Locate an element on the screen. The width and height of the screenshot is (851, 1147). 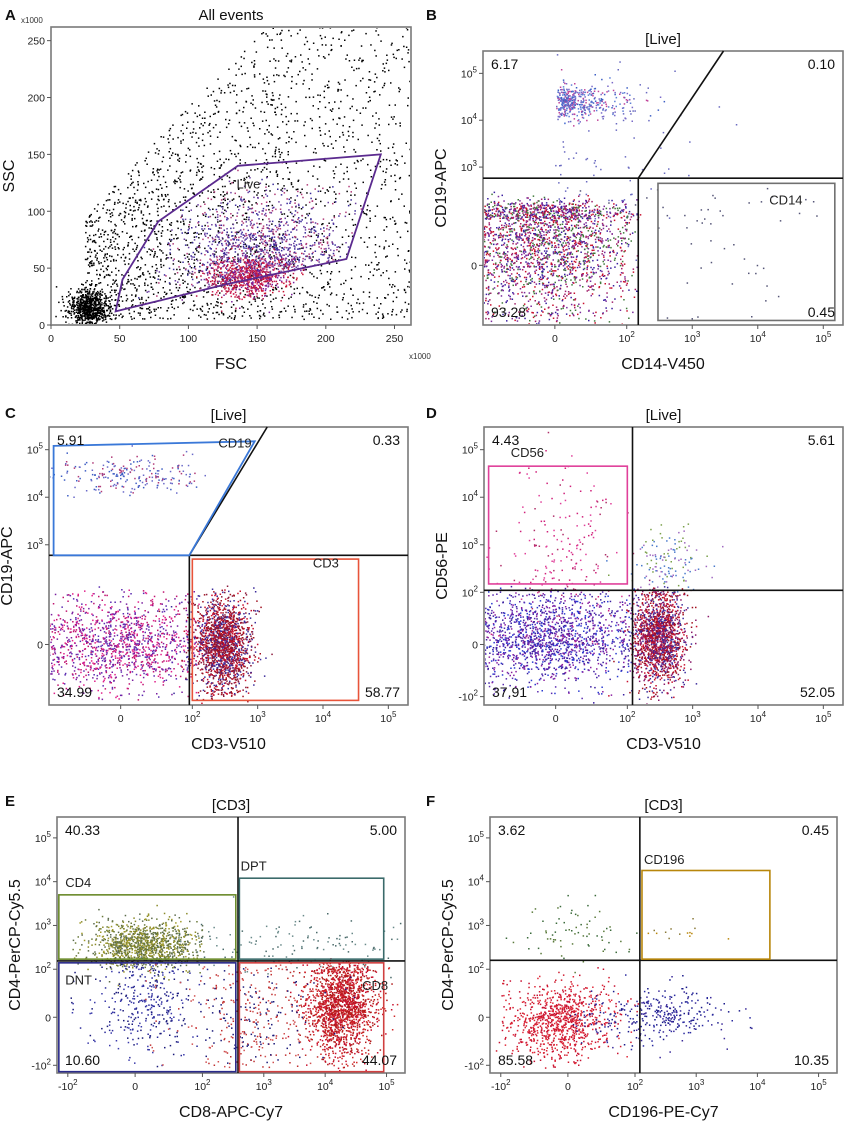
x-axis-label: CD3-V510 is located at coordinates (228, 744).